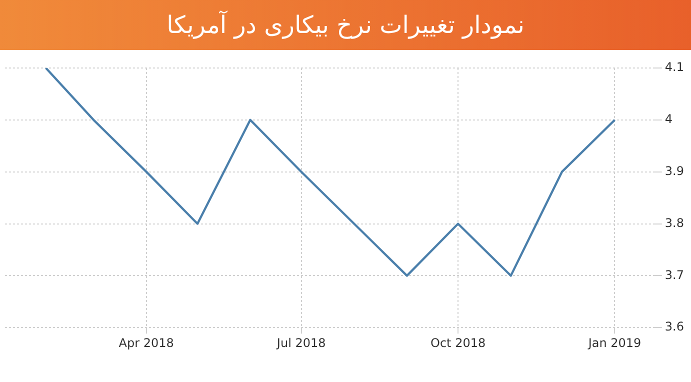 This screenshot has width=691, height=382. Describe the element at coordinates (674, 171) in the screenshot. I see `y-tick-label: 3.9` at that location.